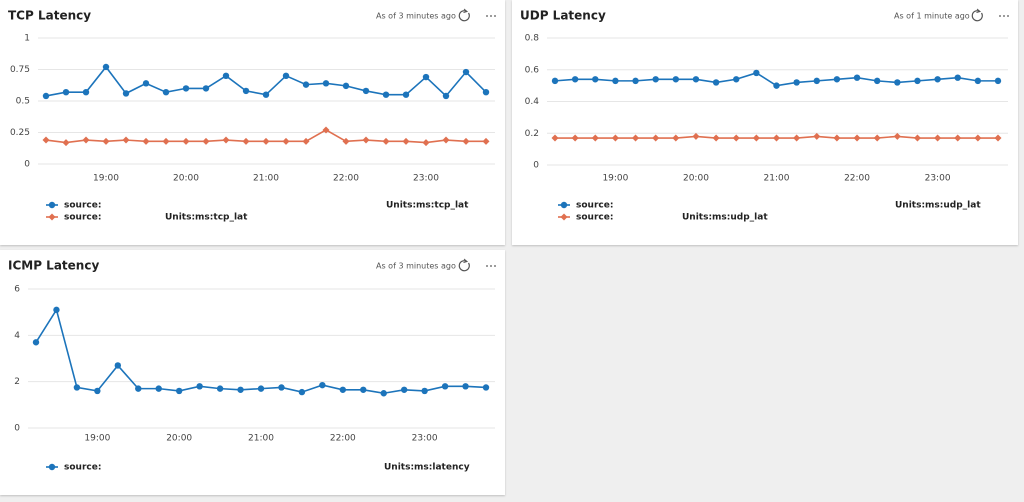 This screenshot has width=1024, height=502. Describe the element at coordinates (17, 336) in the screenshot. I see `y-tick-label: 4` at that location.